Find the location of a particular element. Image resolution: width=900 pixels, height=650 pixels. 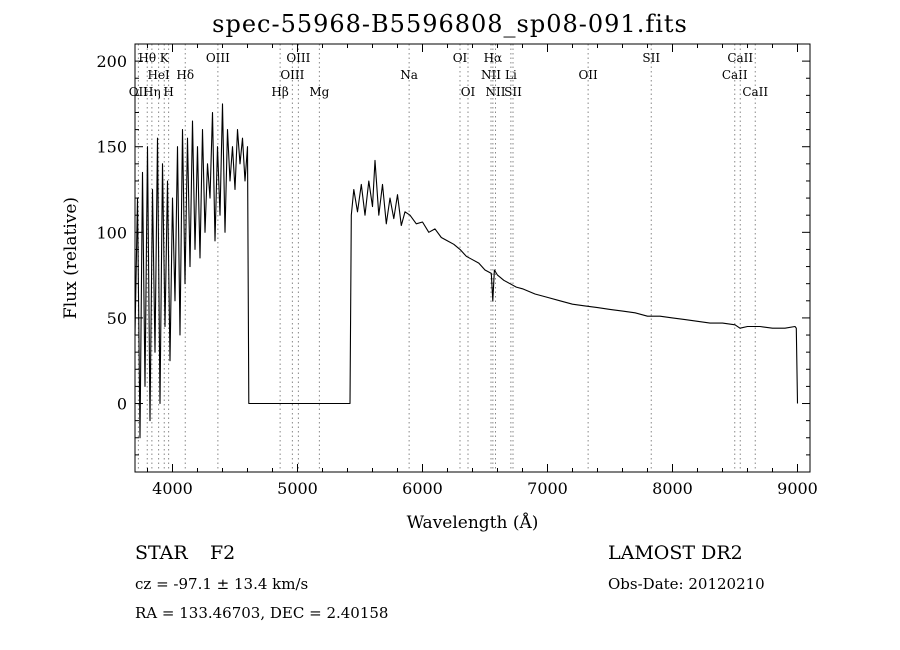

line-marker-label-9: OIII is located at coordinates (292, 75).